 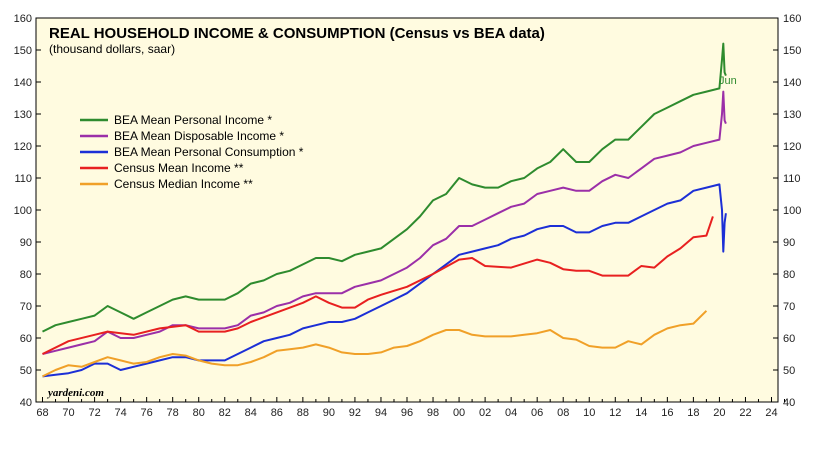 What do you see at coordinates (23, 115) in the screenshot?
I see `y-tick-label-left: 130` at bounding box center [23, 115].